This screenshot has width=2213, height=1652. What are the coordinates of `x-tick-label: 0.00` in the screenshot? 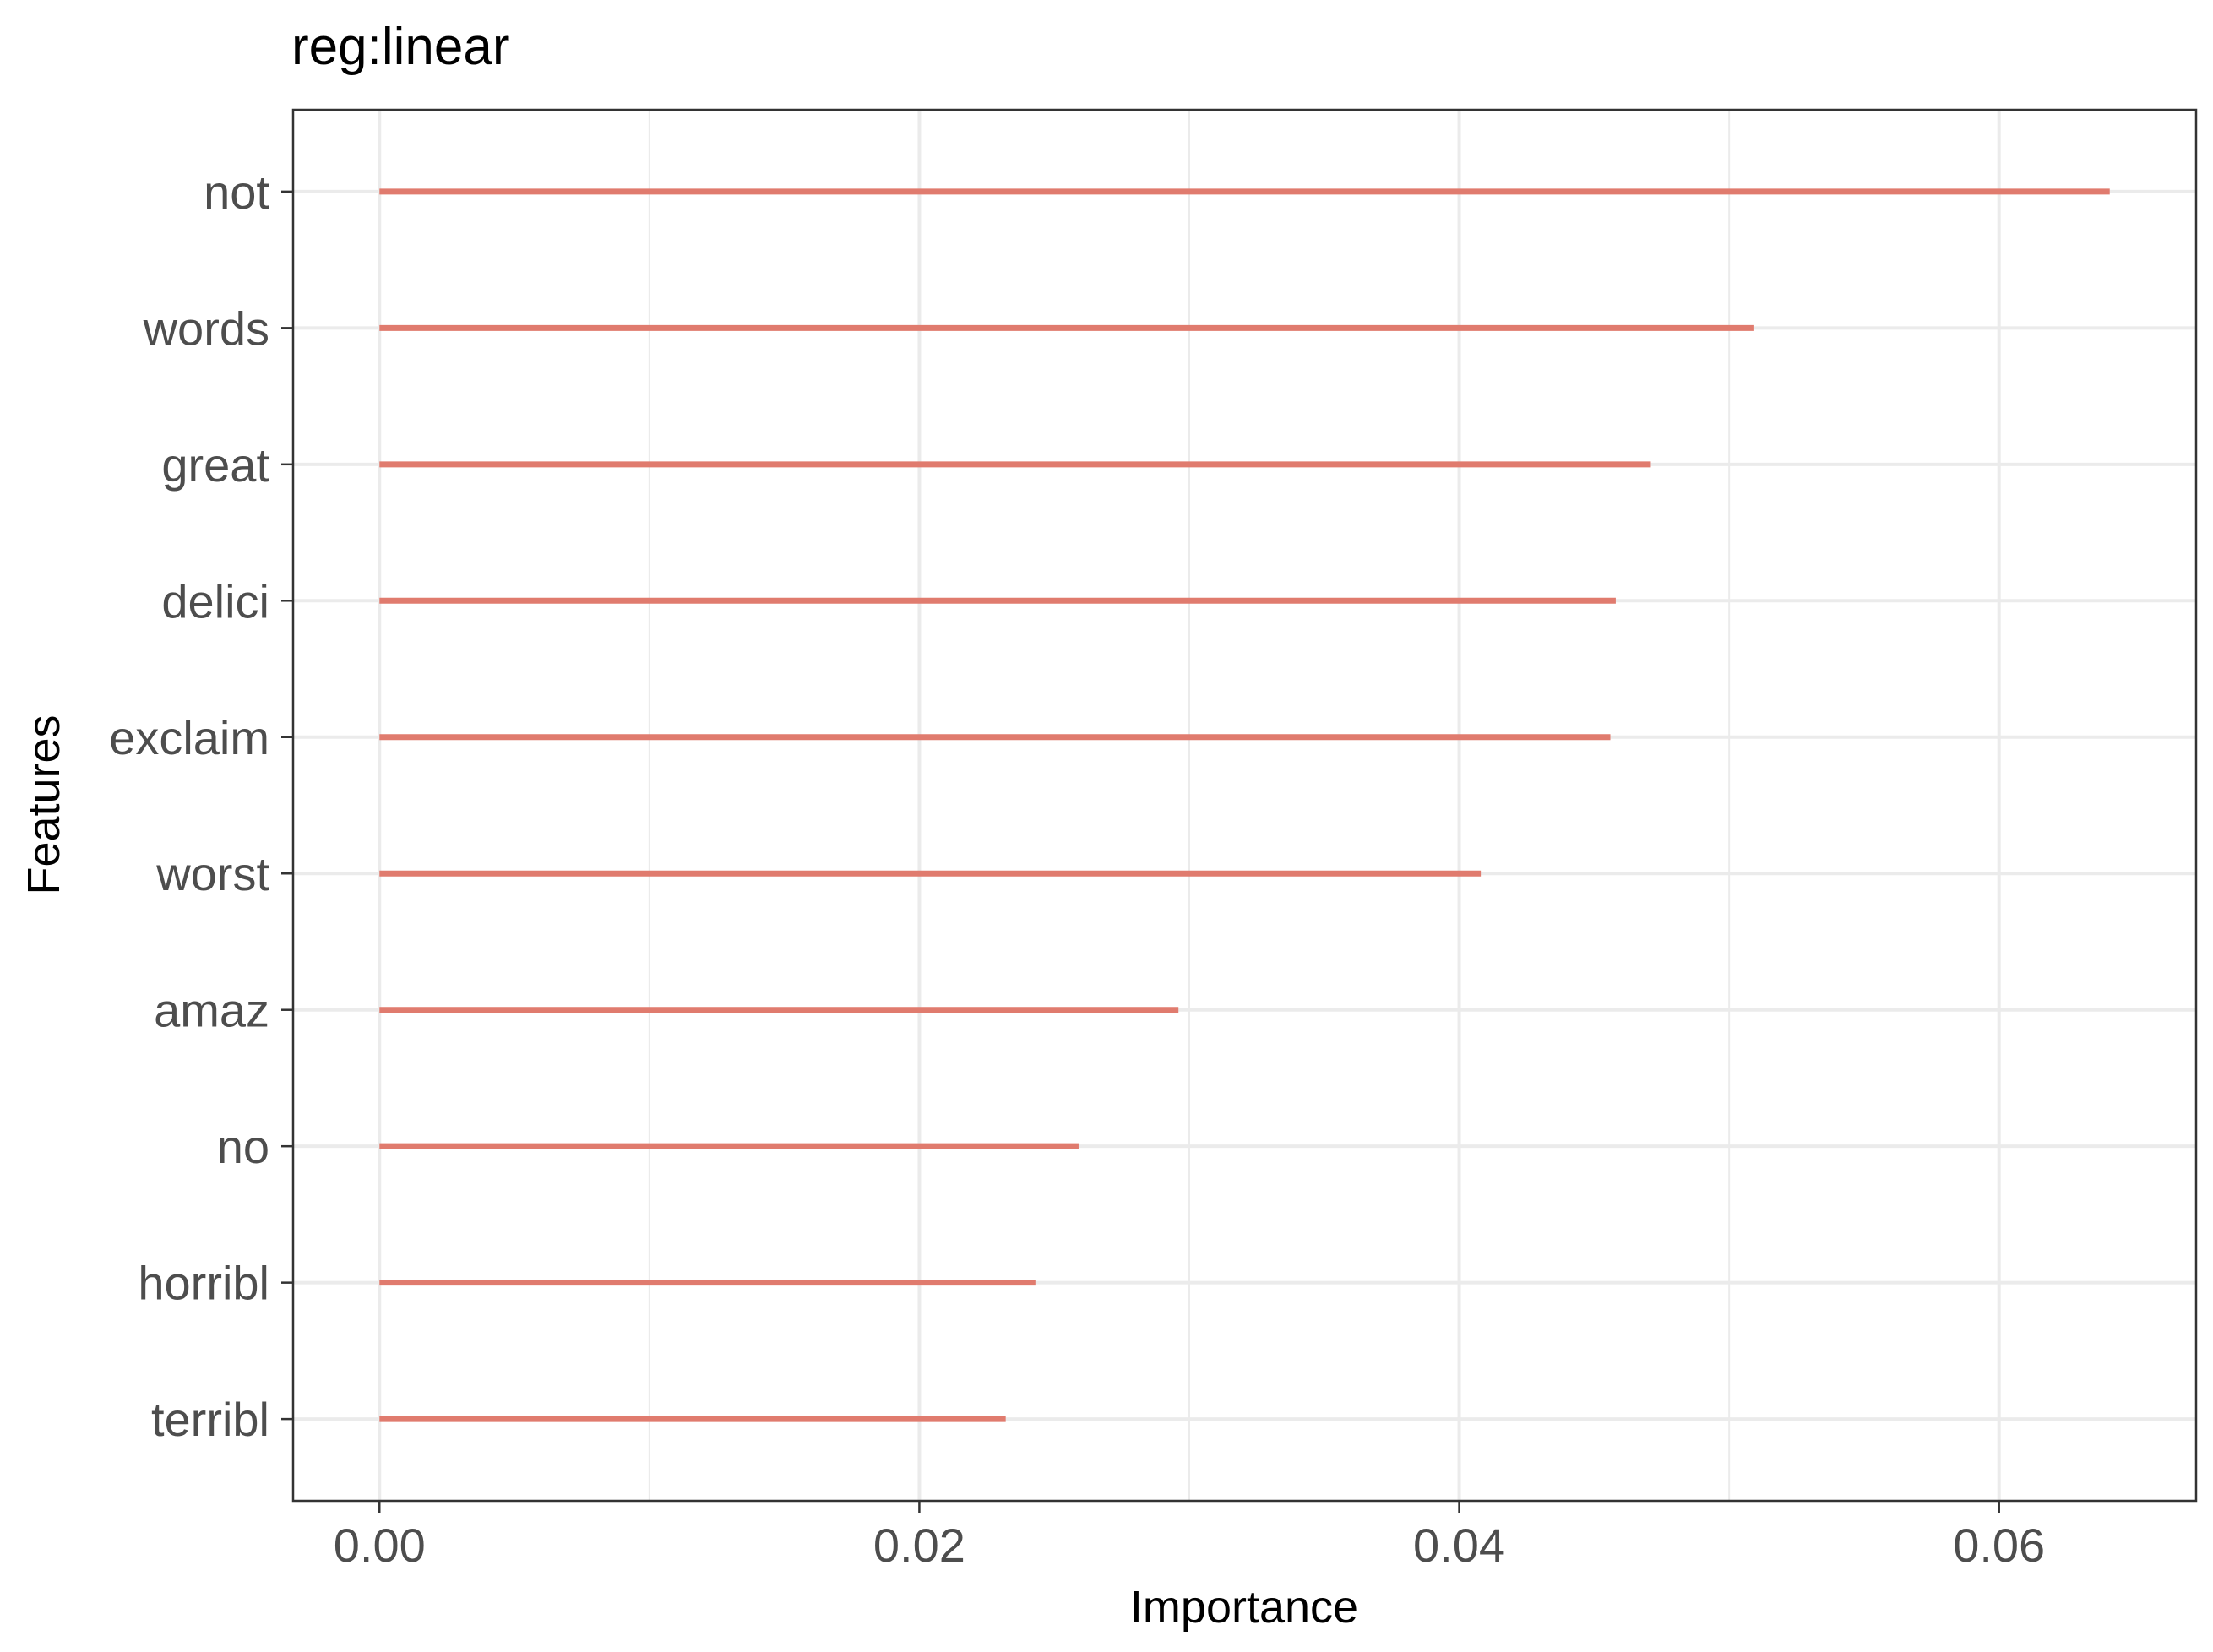 It's located at (380, 1545).